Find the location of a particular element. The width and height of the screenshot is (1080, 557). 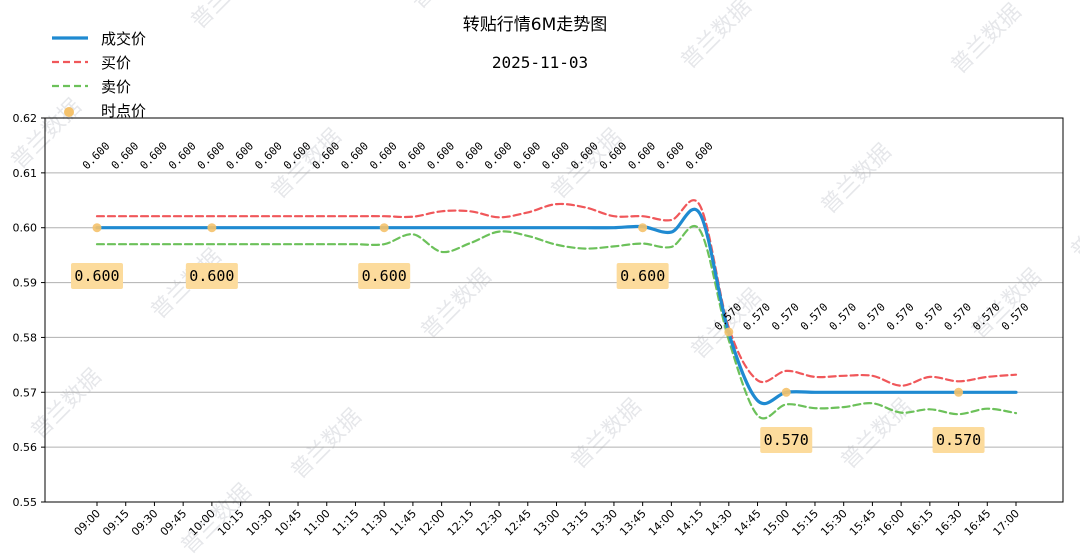

x-tick-label: 15:00 is located at coordinates (777, 523).